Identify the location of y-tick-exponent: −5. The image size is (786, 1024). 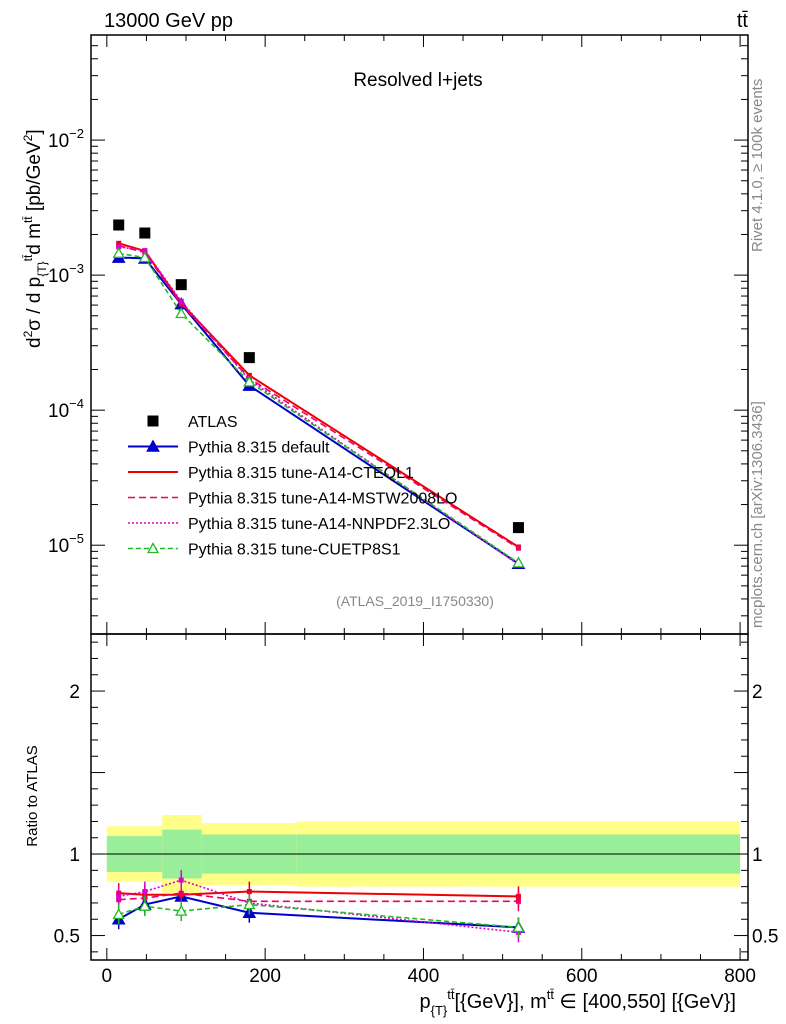
(76, 538).